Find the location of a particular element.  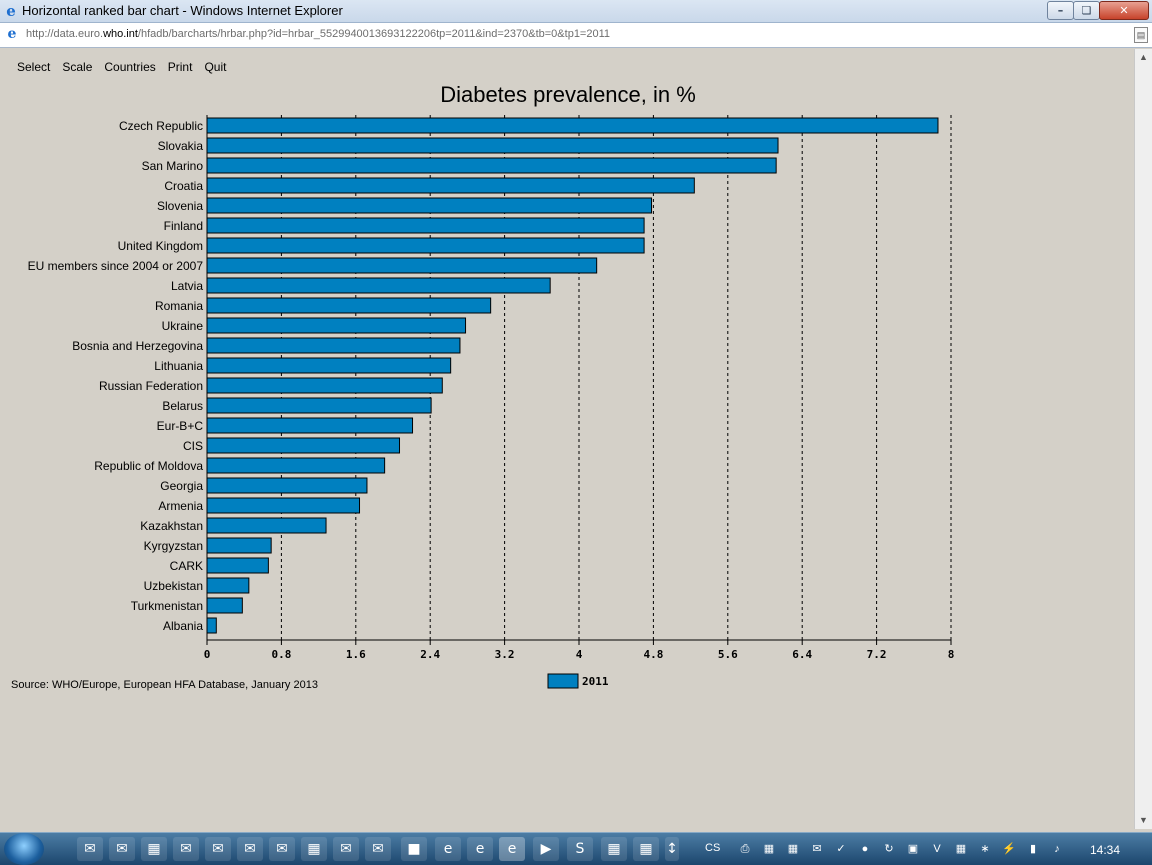

tray-app-icon: ● is located at coordinates (865, 849).